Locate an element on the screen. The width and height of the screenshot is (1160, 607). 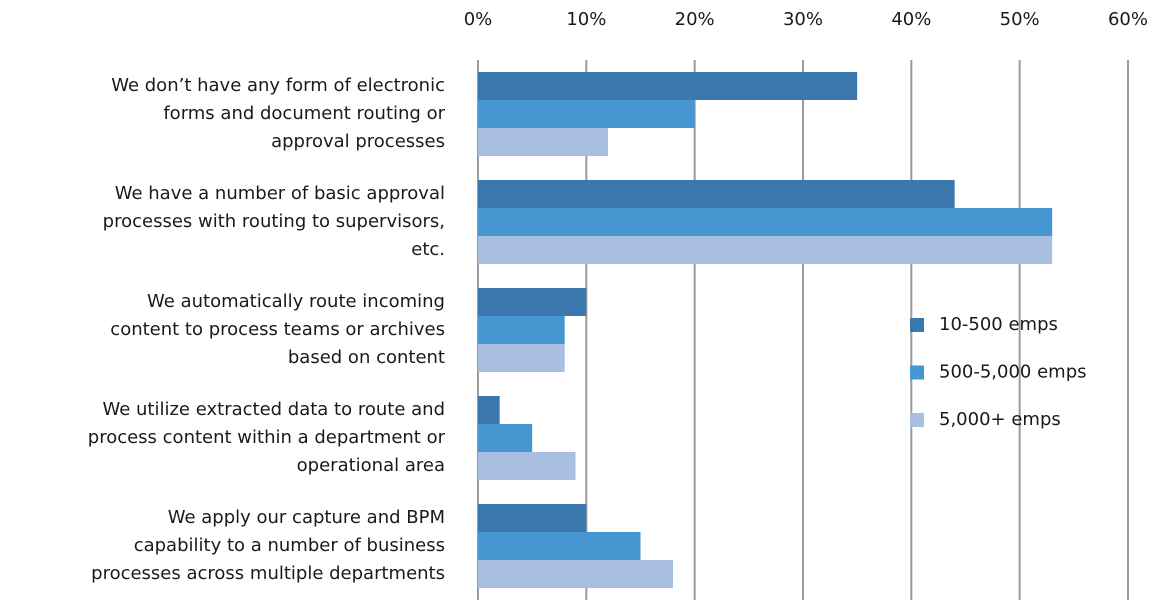
category-label-line: operational area is located at coordinates (371, 465).